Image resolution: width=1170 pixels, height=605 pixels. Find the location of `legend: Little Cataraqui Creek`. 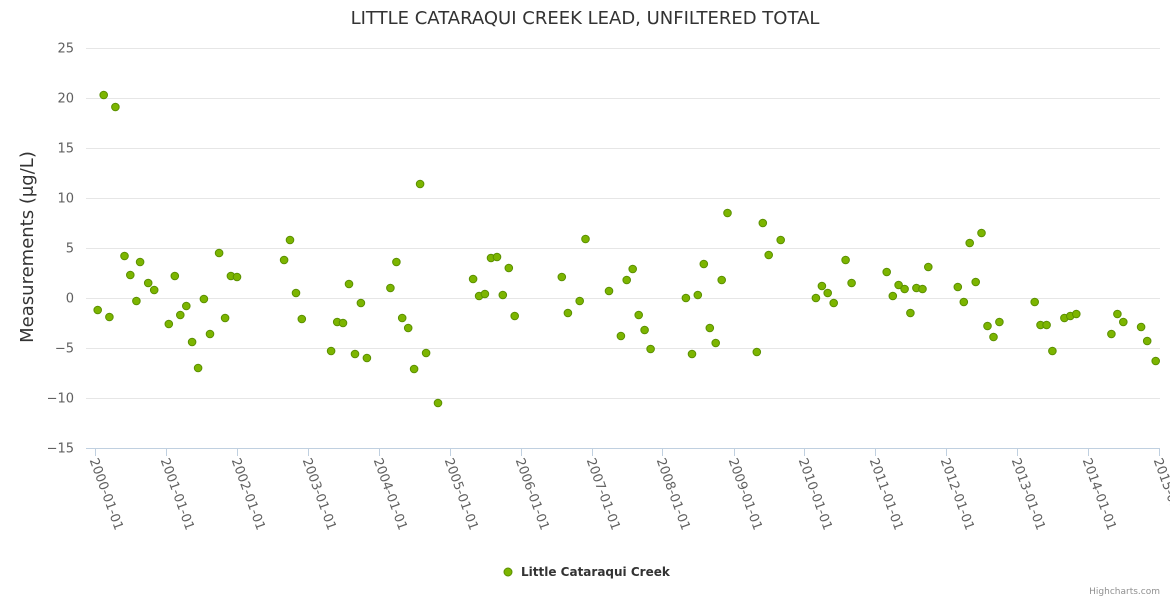

legend: Little Cataraqui Creek is located at coordinates (587, 572).